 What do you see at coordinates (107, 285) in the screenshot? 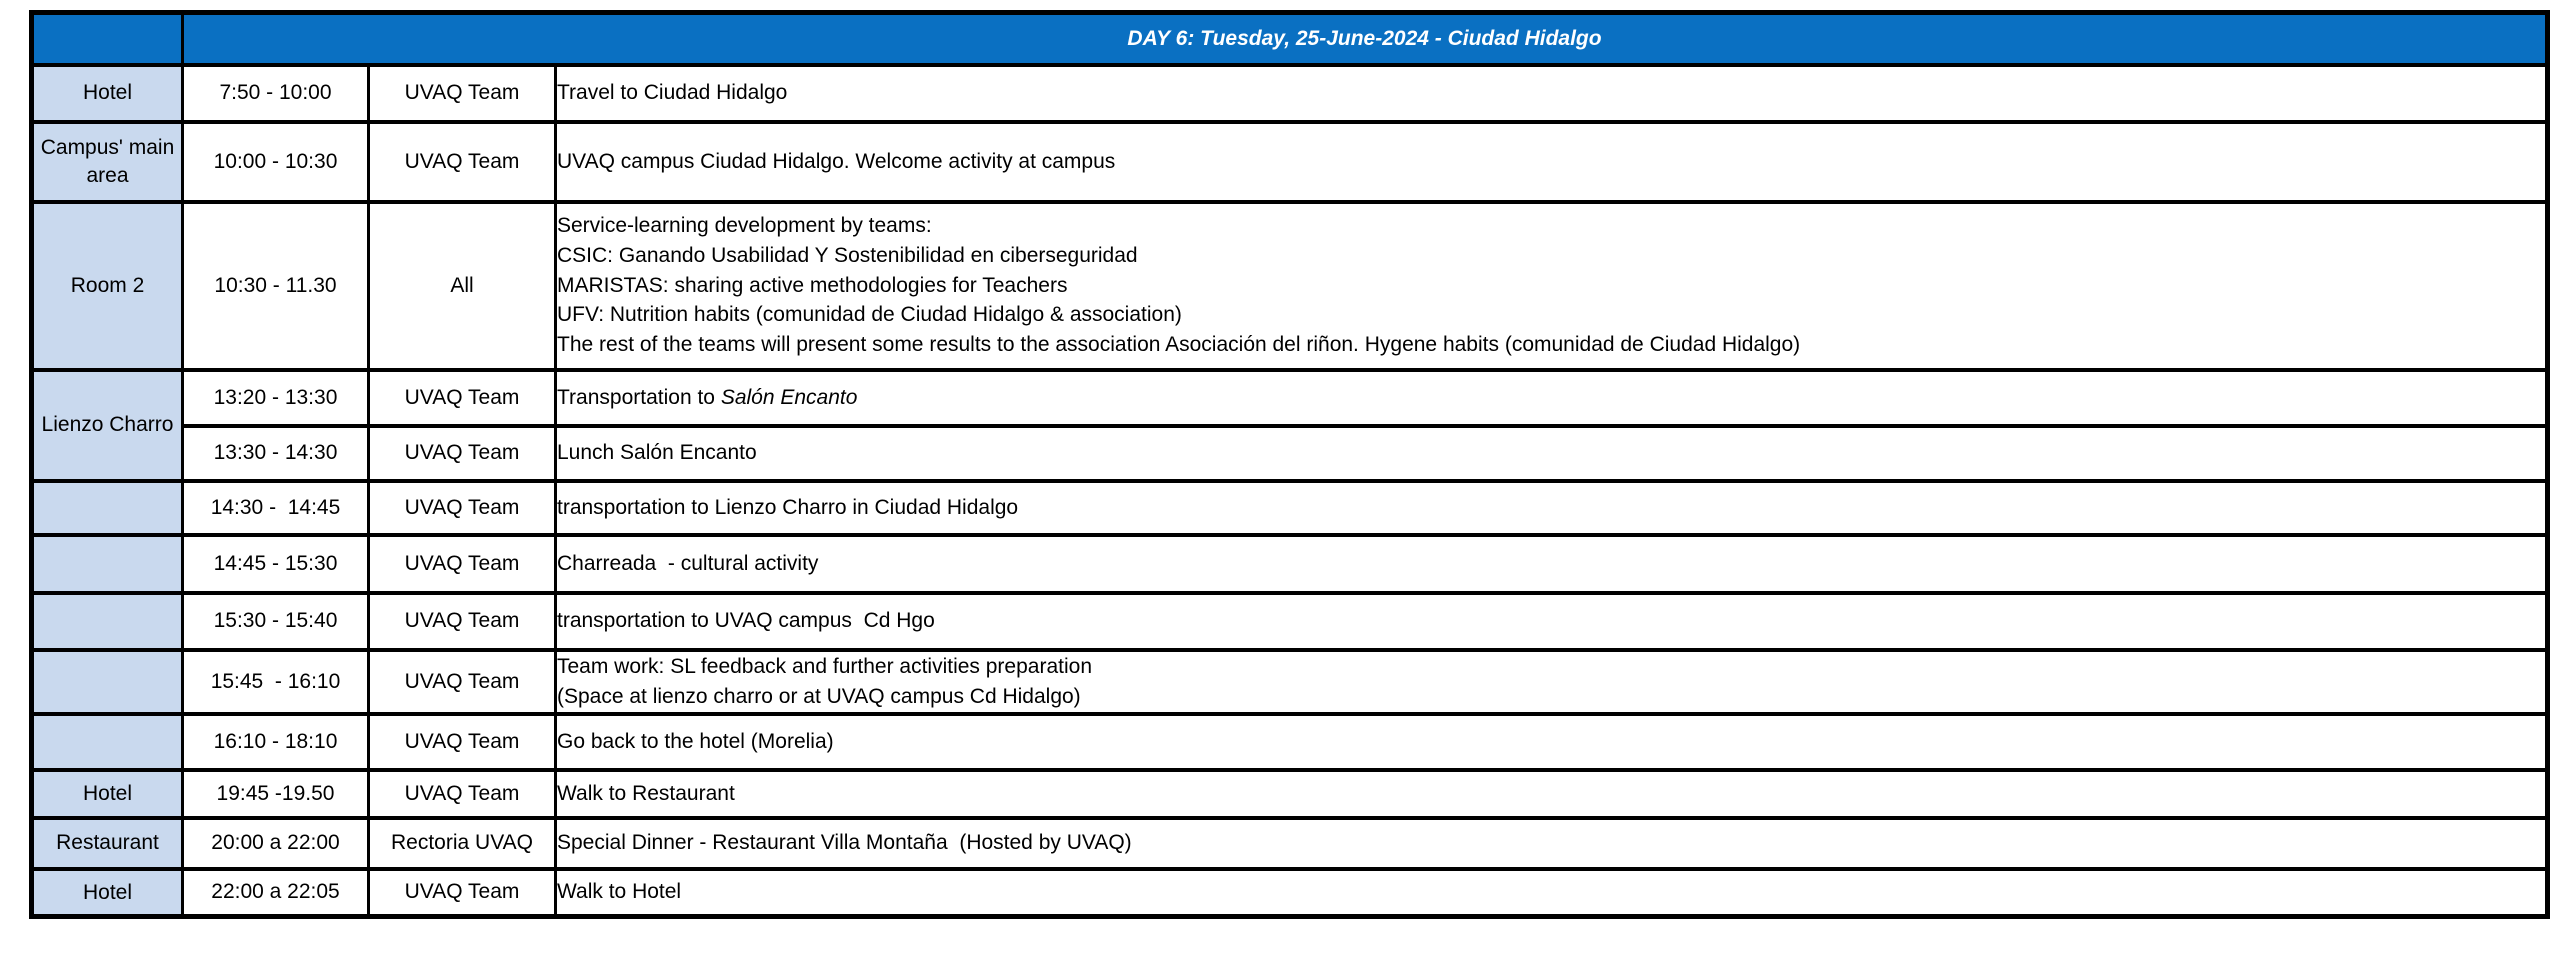
I see `location-cell: Room 2` at bounding box center [107, 285].